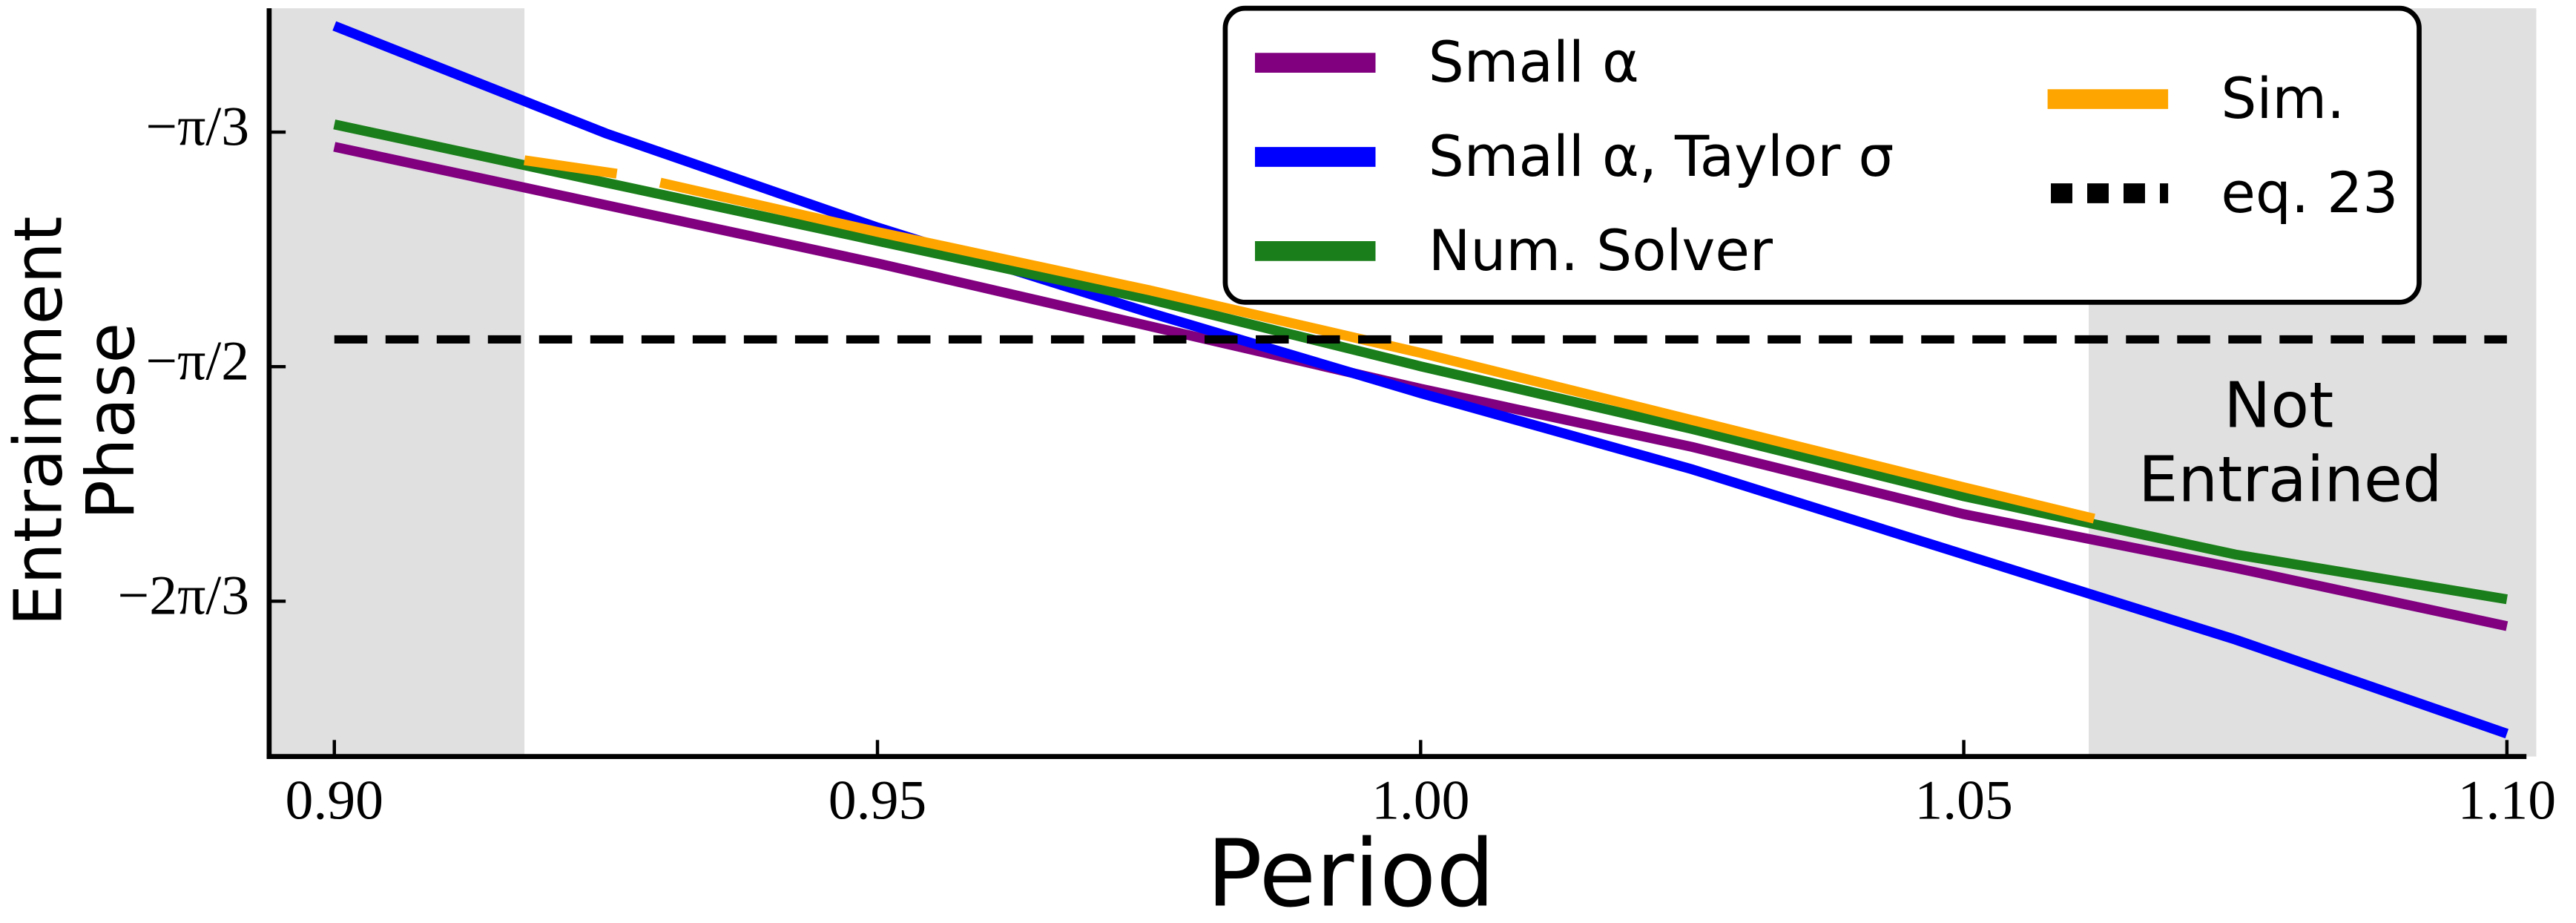 The image size is (2576, 923). I want to click on legend-label: Small α, Taylor σ, so click(1661, 156).